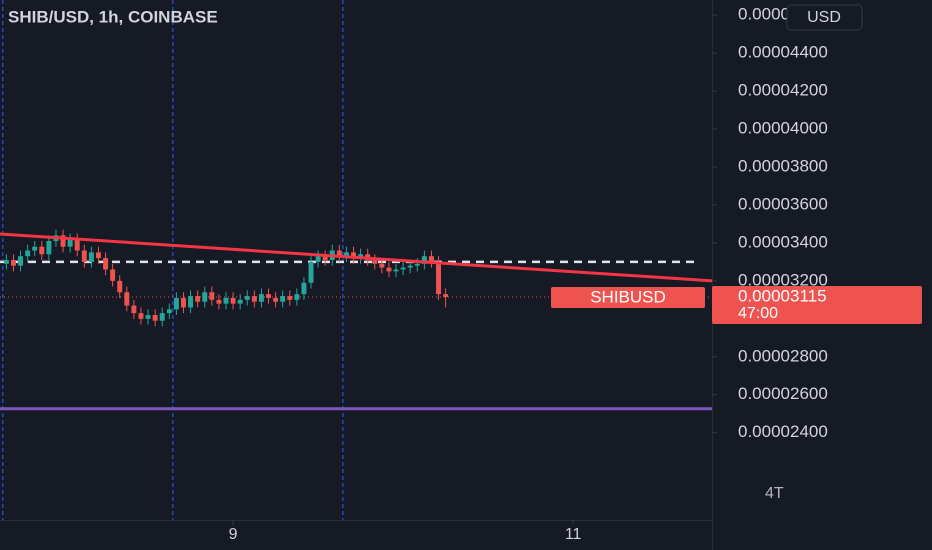 This screenshot has width=932, height=550. I want to click on x-tick-label: 9, so click(233, 534).